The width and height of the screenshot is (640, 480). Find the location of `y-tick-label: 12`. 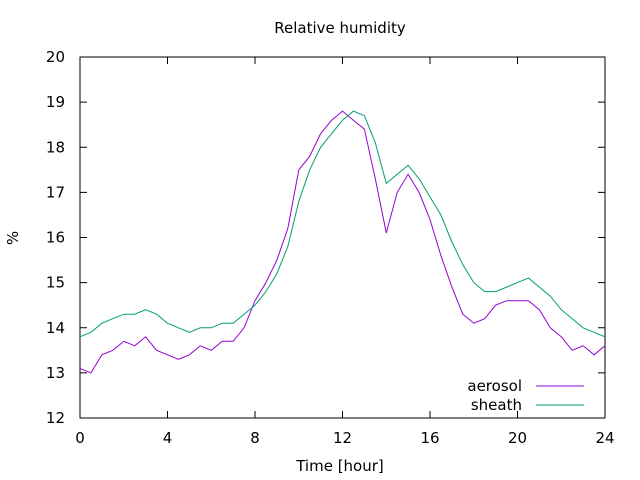

y-tick-label: 12 is located at coordinates (55, 418).